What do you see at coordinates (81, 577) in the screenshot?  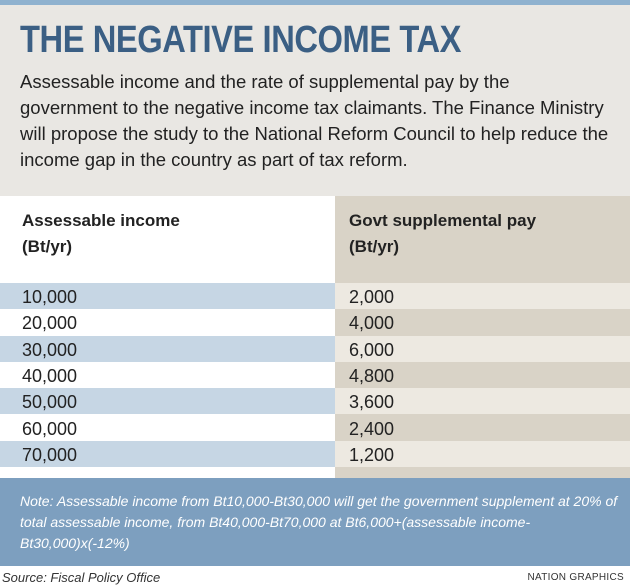 I see `source-text: Source: Fiscal Policy Office` at bounding box center [81, 577].